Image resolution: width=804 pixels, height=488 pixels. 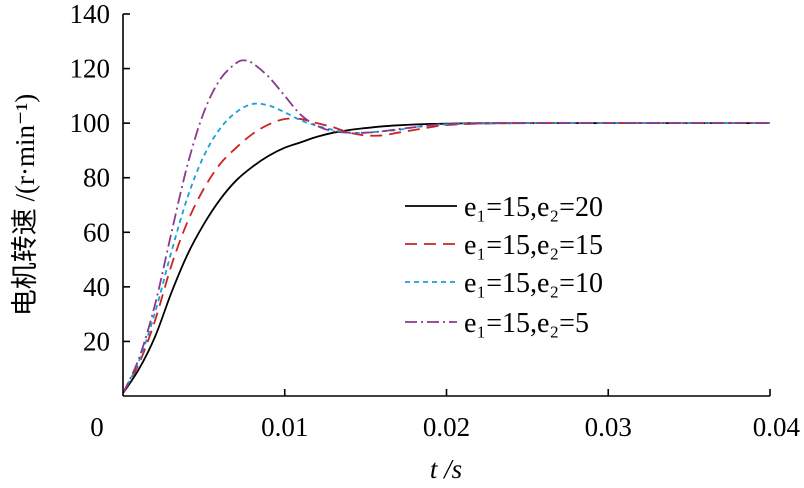 I want to click on y-tick-label: 100, so click(x=90, y=123).